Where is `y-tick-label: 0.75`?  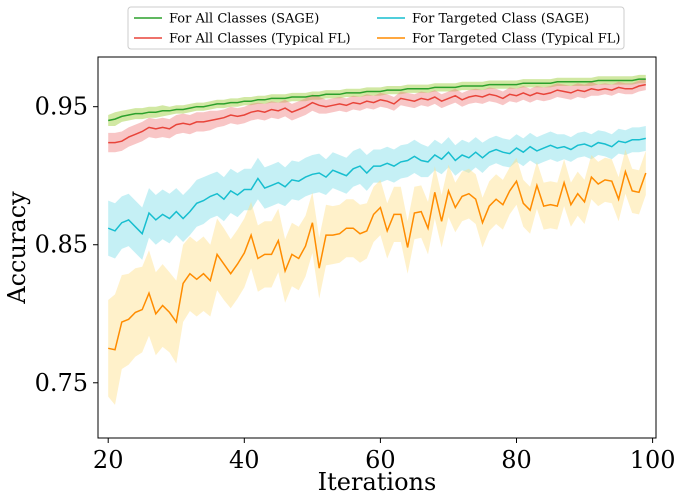
y-tick-label: 0.75 is located at coordinates (61, 383).